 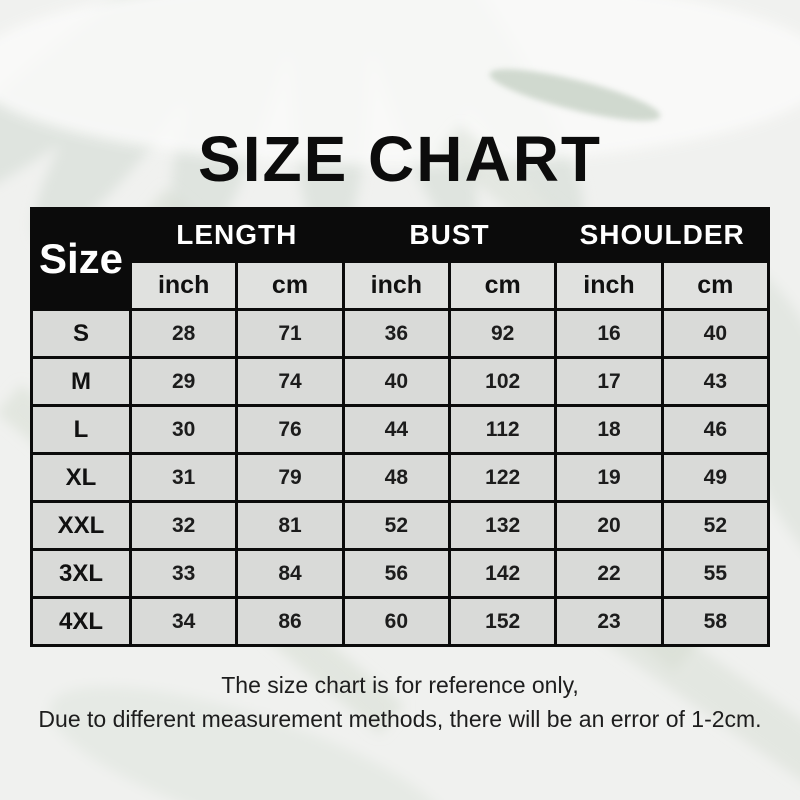 What do you see at coordinates (81, 525) in the screenshot?
I see `row-size-label: XXL` at bounding box center [81, 525].